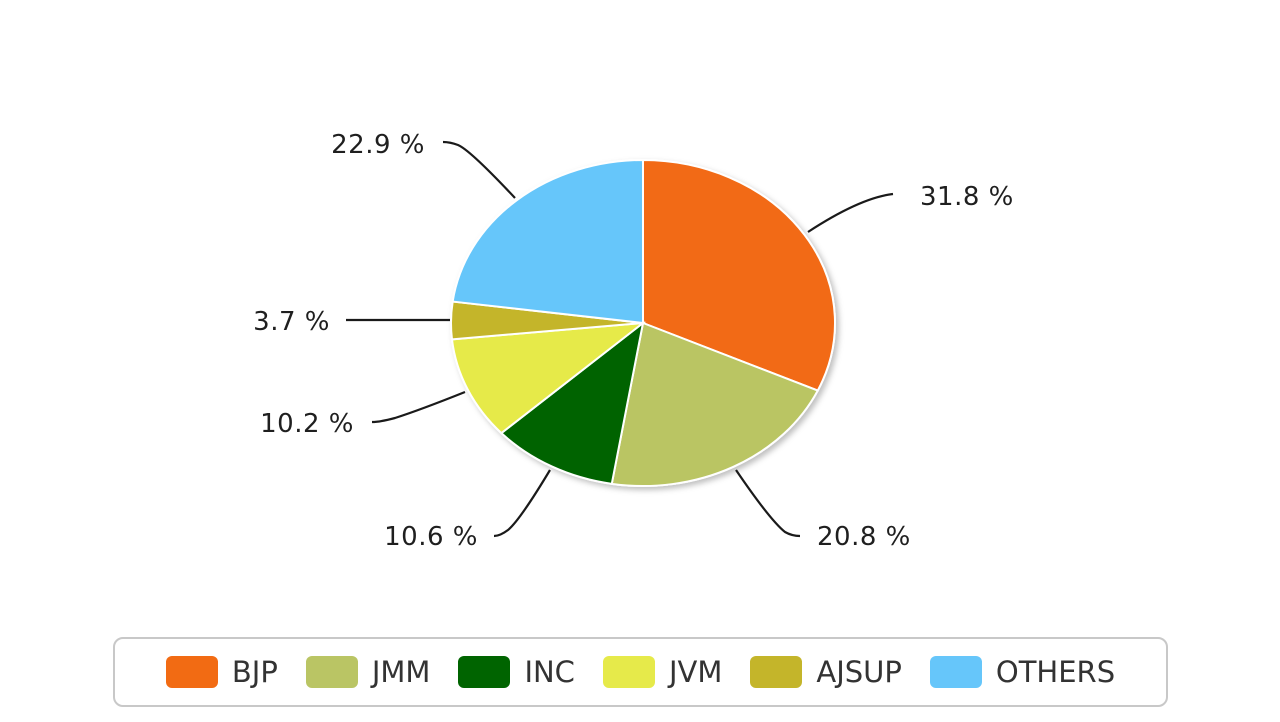 The width and height of the screenshot is (1280, 722). Describe the element at coordinates (291, 322) in the screenshot. I see `data-label-ajsup: 3.7 %` at that location.